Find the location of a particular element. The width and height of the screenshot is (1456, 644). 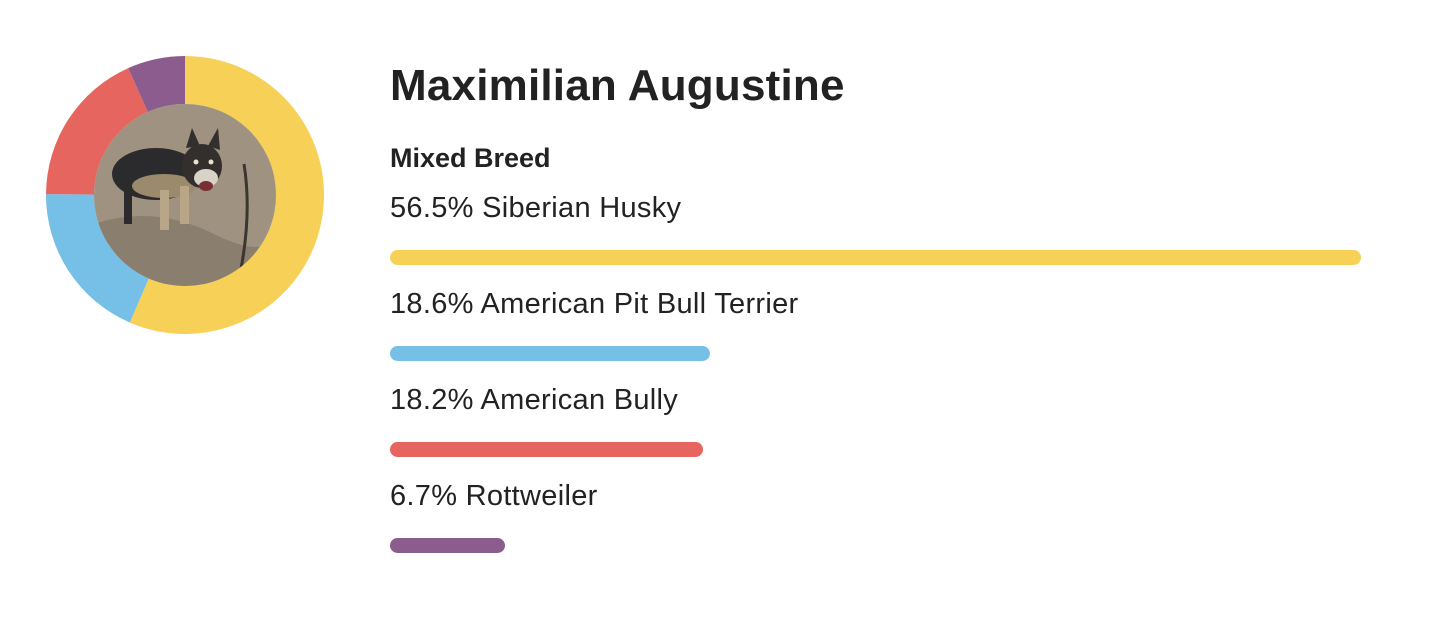

breed-type-label: Mixed Breed is located at coordinates (470, 158).